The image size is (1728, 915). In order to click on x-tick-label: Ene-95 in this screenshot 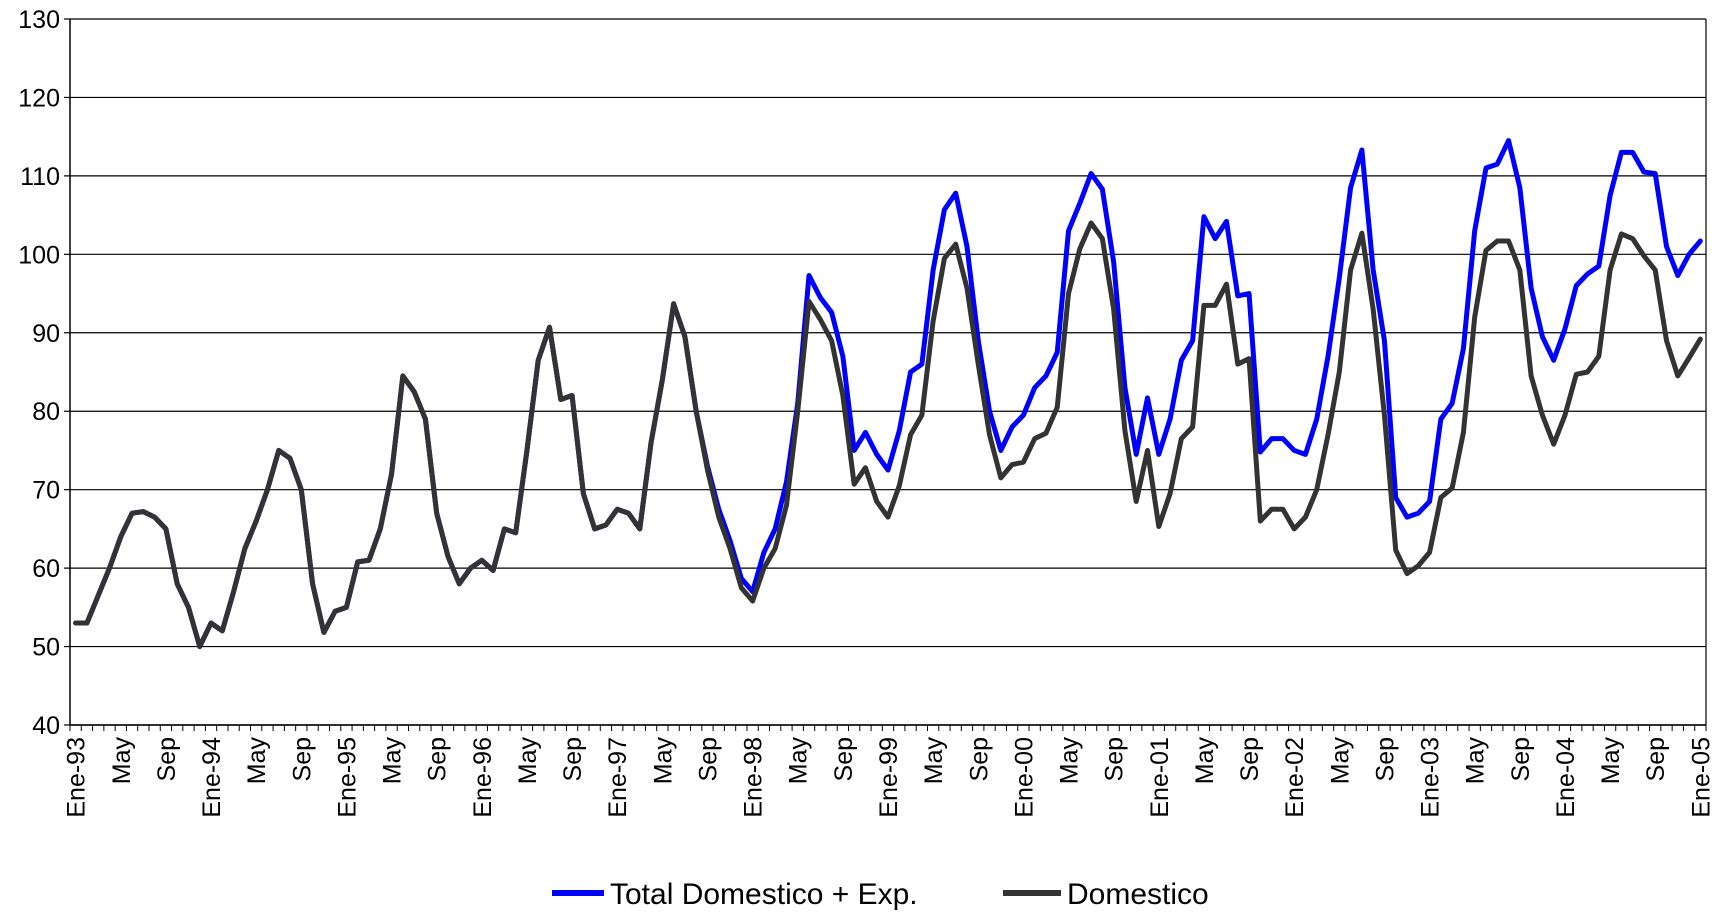, I will do `click(347, 777)`.